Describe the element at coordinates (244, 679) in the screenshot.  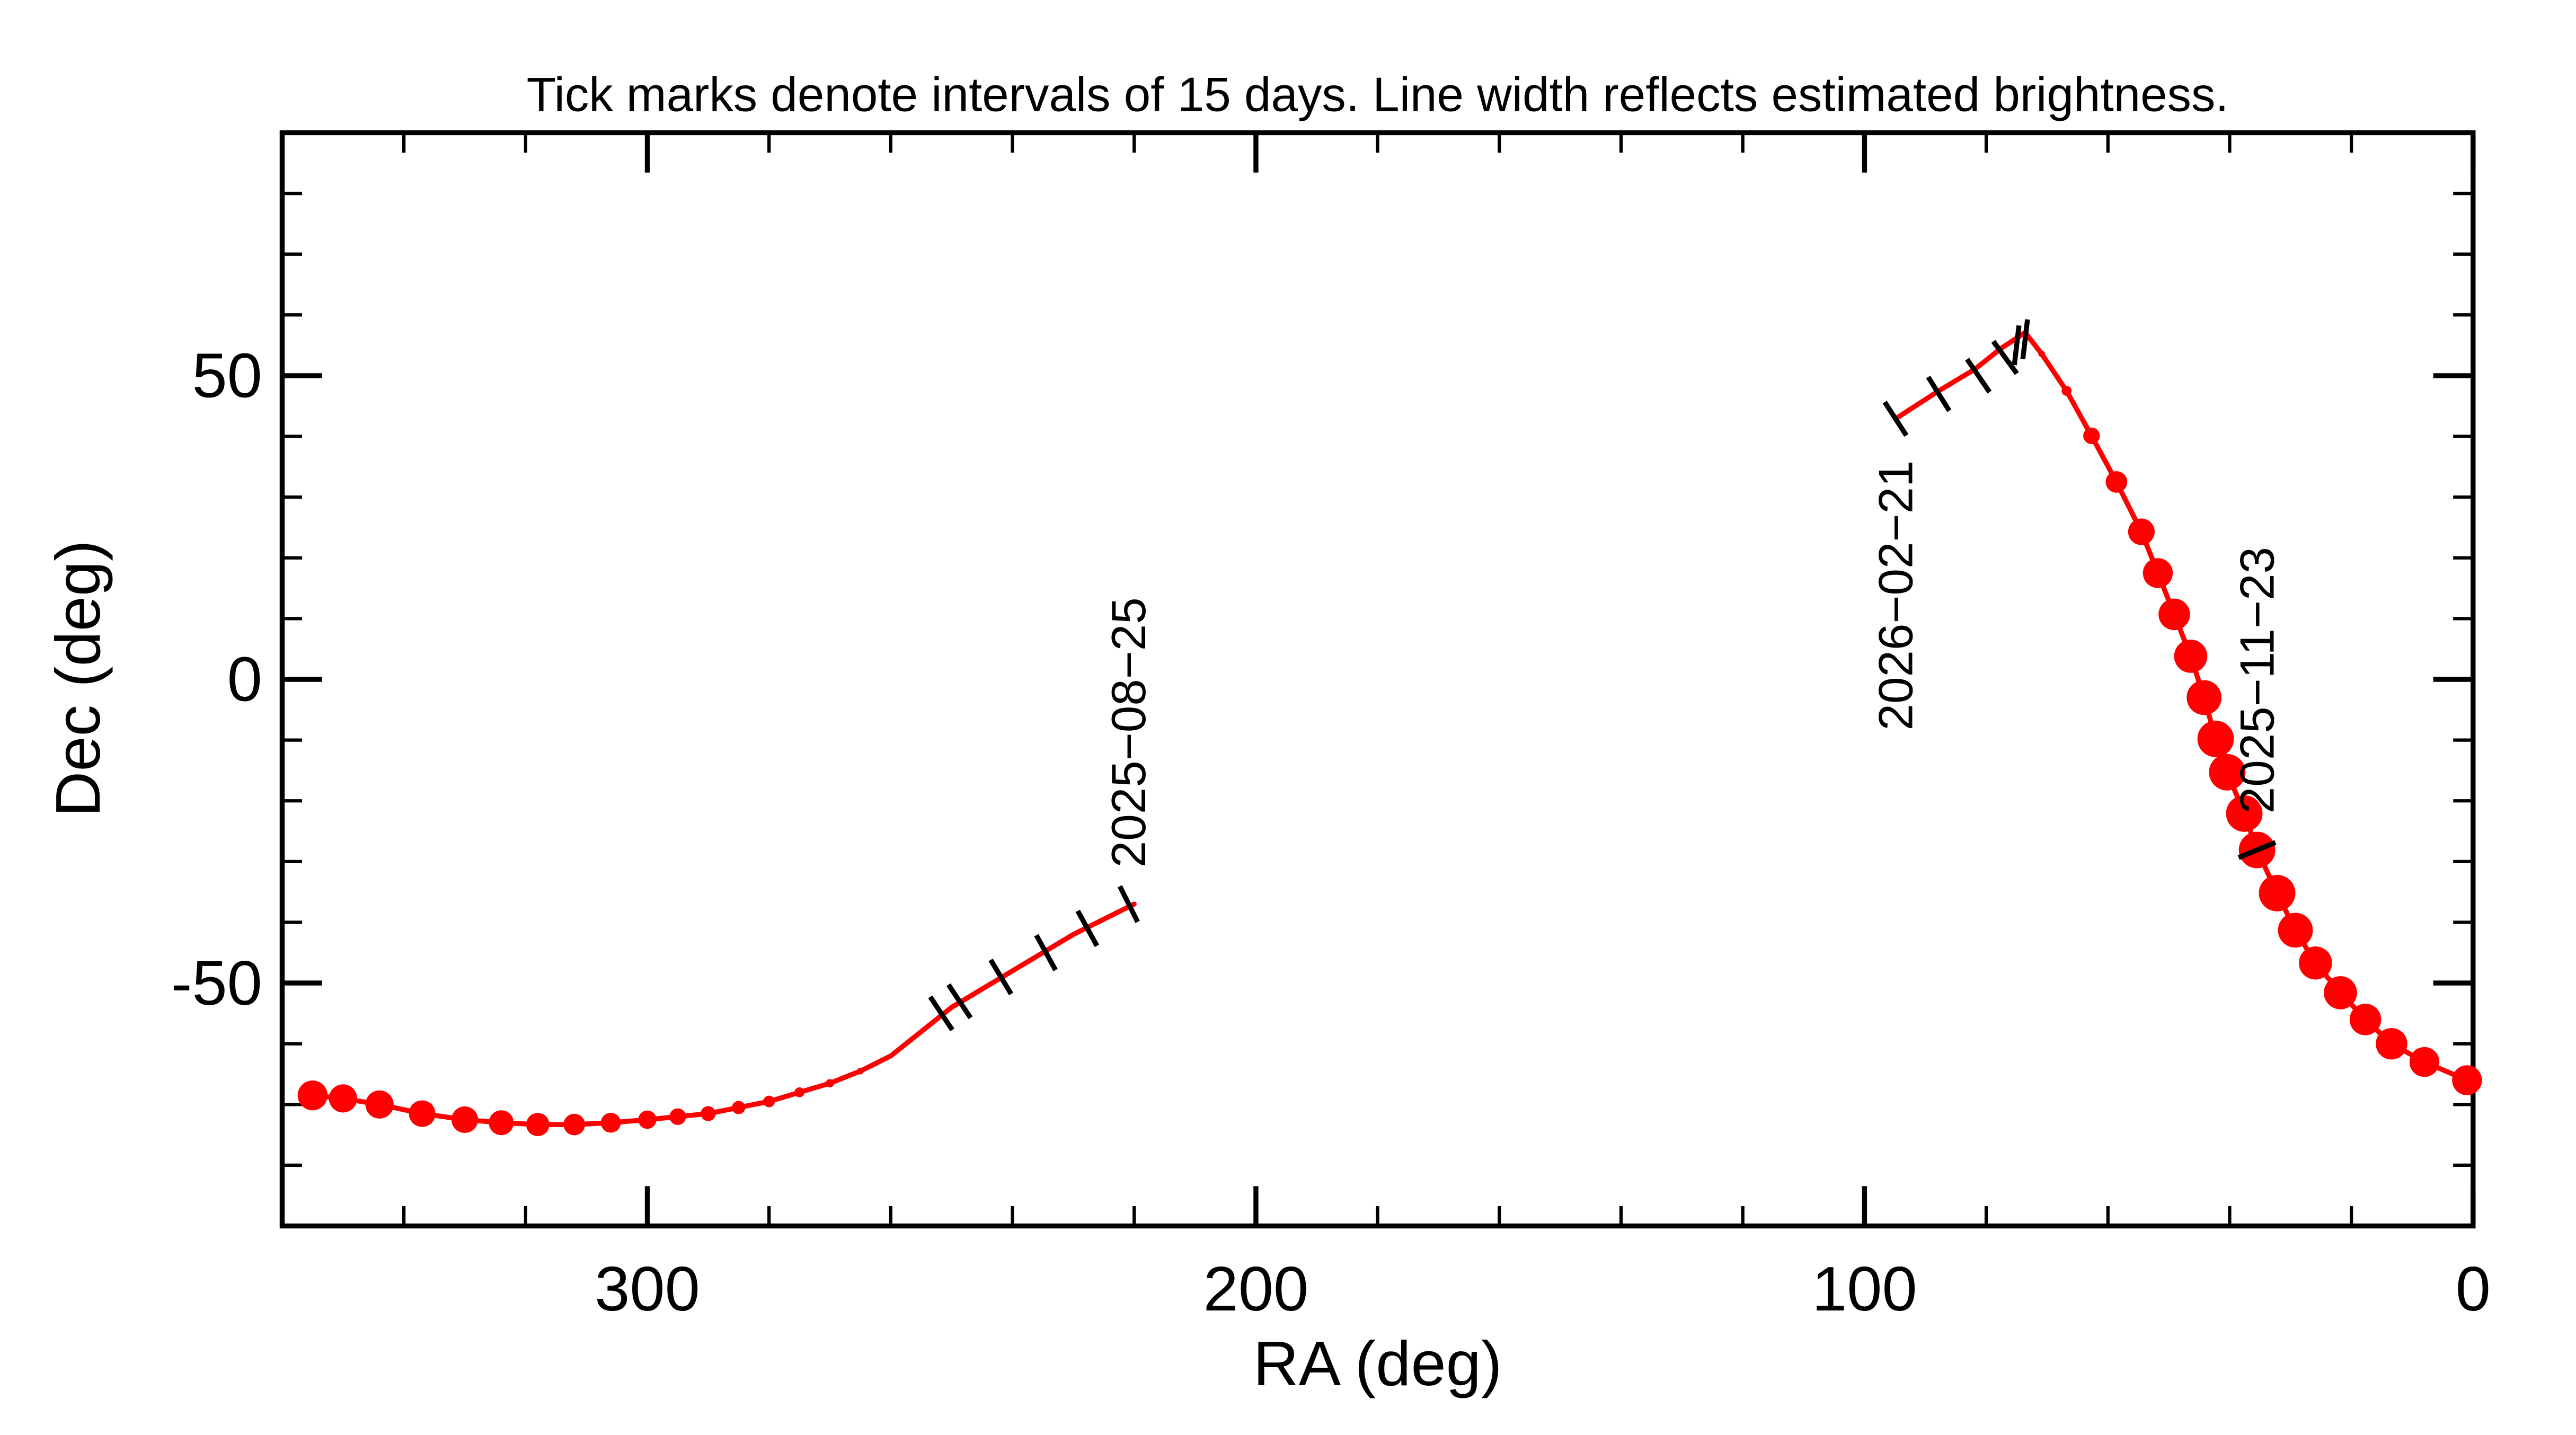
I see `y-tick-label: 0` at that location.